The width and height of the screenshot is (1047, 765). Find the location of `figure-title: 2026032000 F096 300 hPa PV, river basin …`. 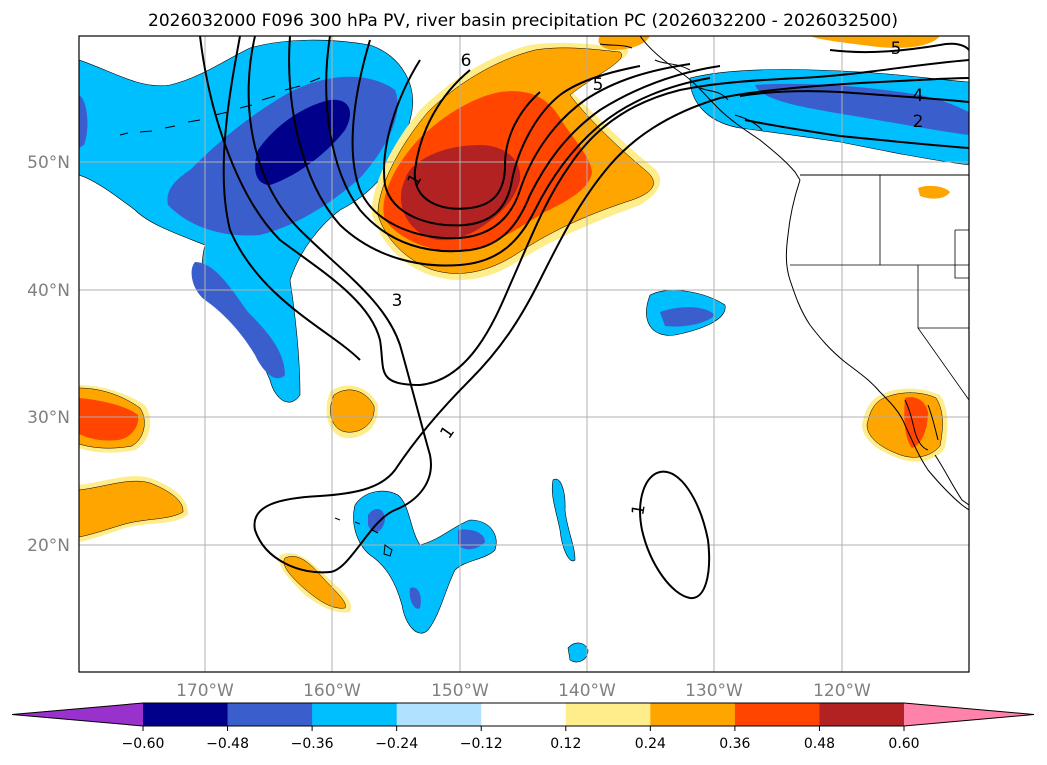

figure-title: 2026032000 F096 300 hPa PV, river basin … is located at coordinates (523, 21).